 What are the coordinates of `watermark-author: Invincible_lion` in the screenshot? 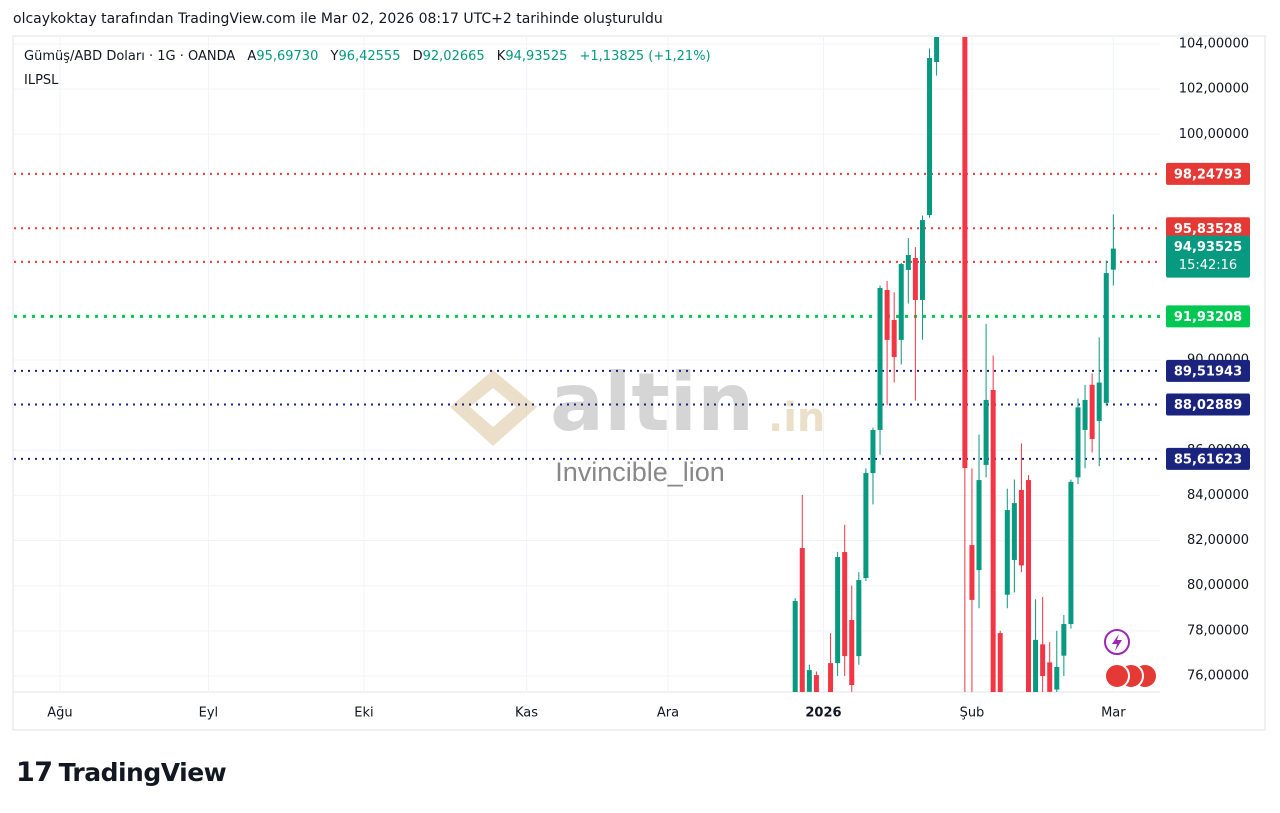 It's located at (640, 472).